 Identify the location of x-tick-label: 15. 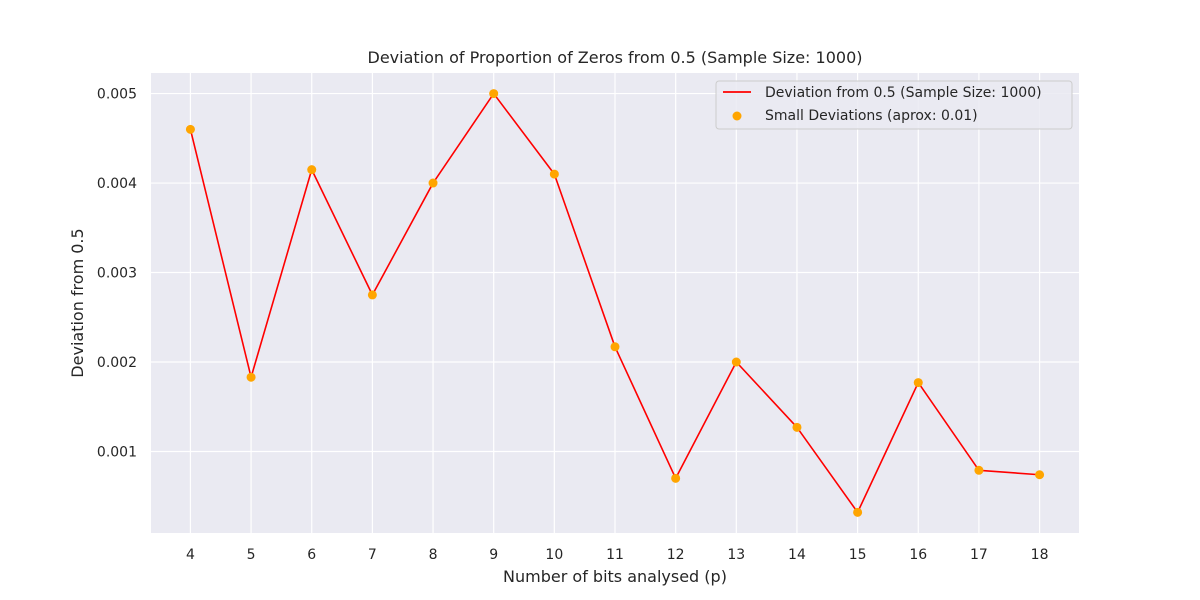
(858, 555).